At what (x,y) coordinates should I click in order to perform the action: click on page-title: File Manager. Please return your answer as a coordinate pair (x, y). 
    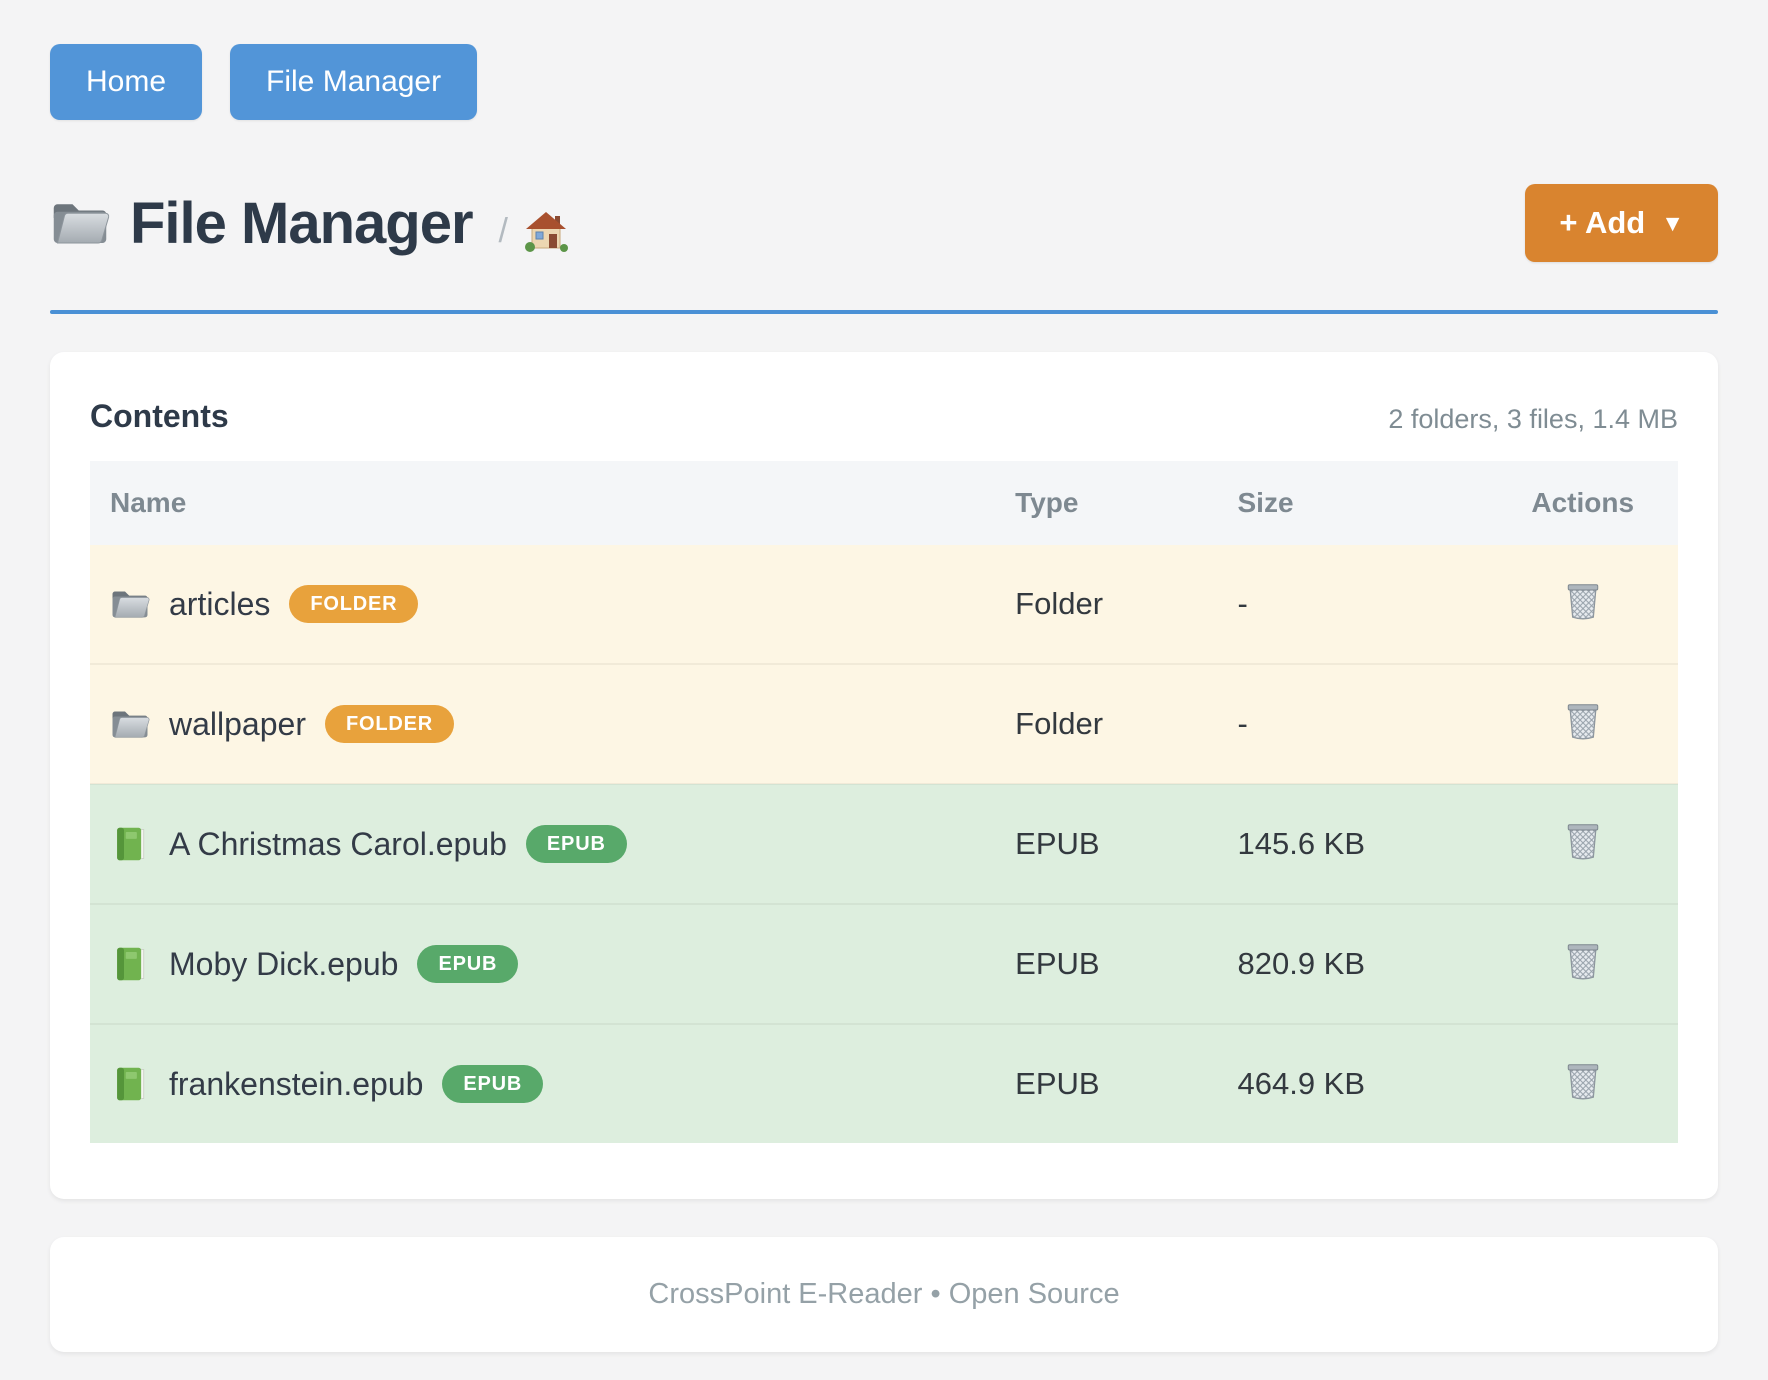
    Looking at the image, I should click on (302, 223).